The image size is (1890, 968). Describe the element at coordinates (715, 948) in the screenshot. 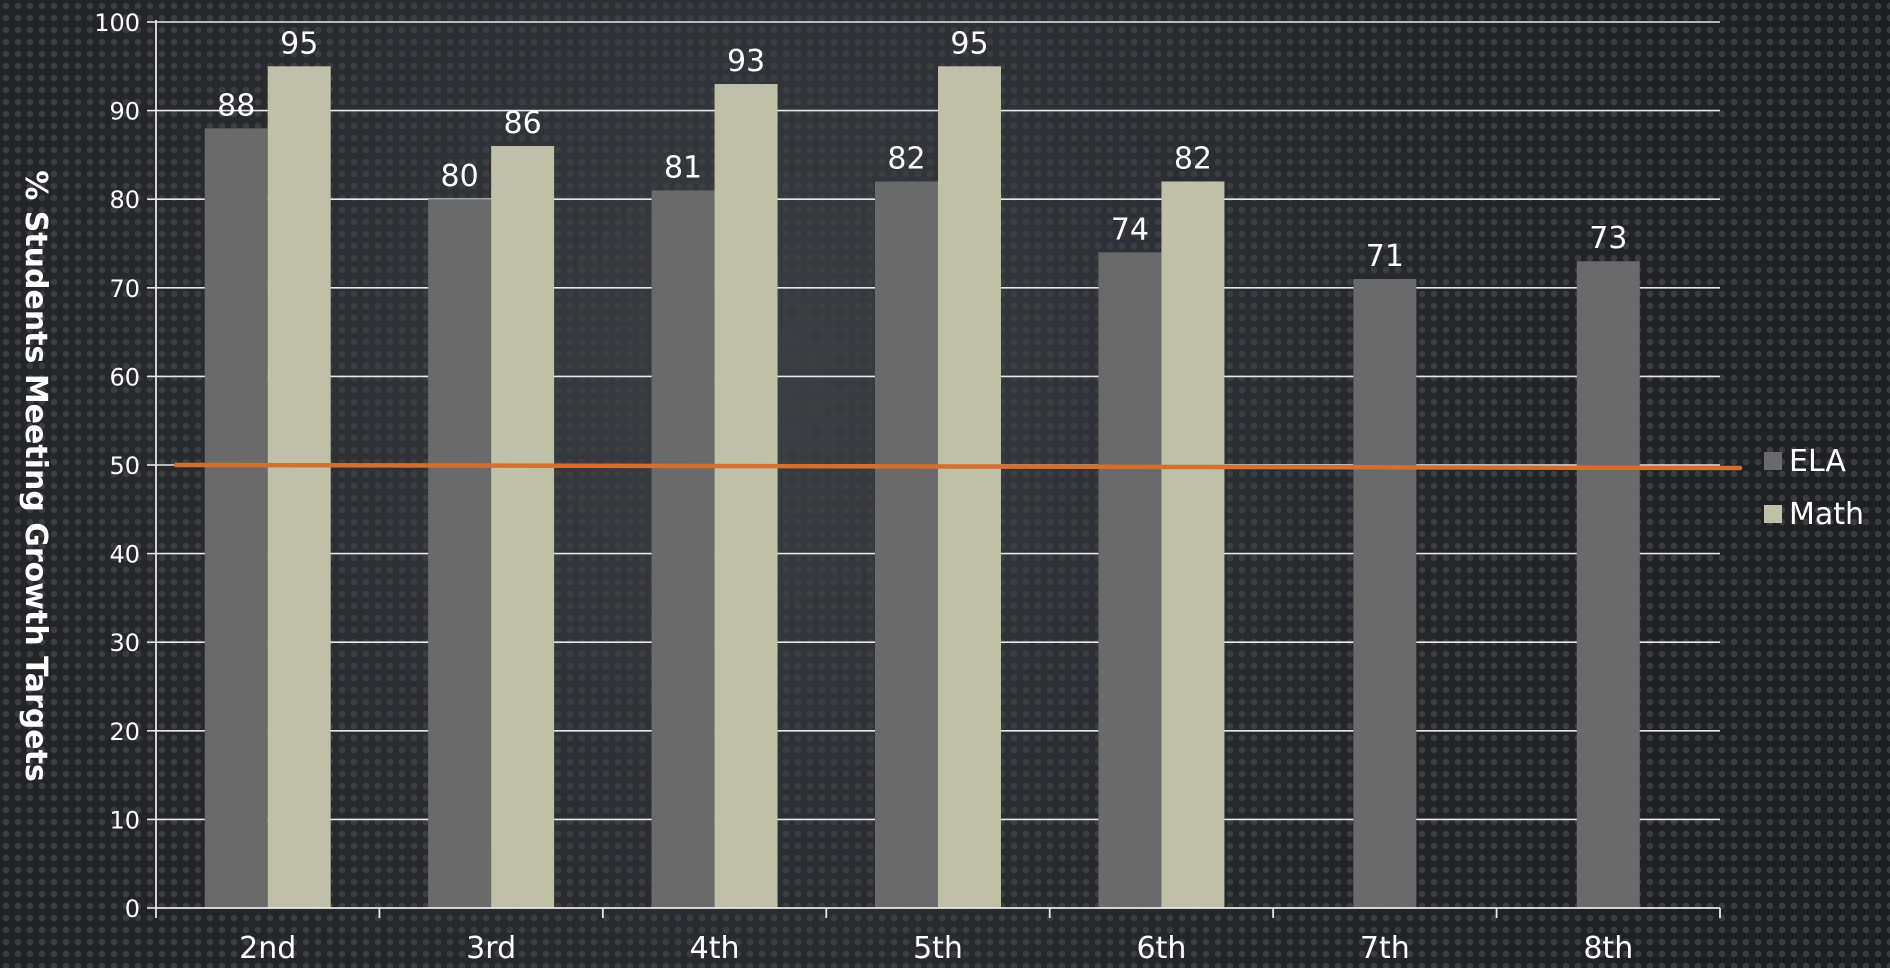

I see `x-tick-label: 4th` at that location.